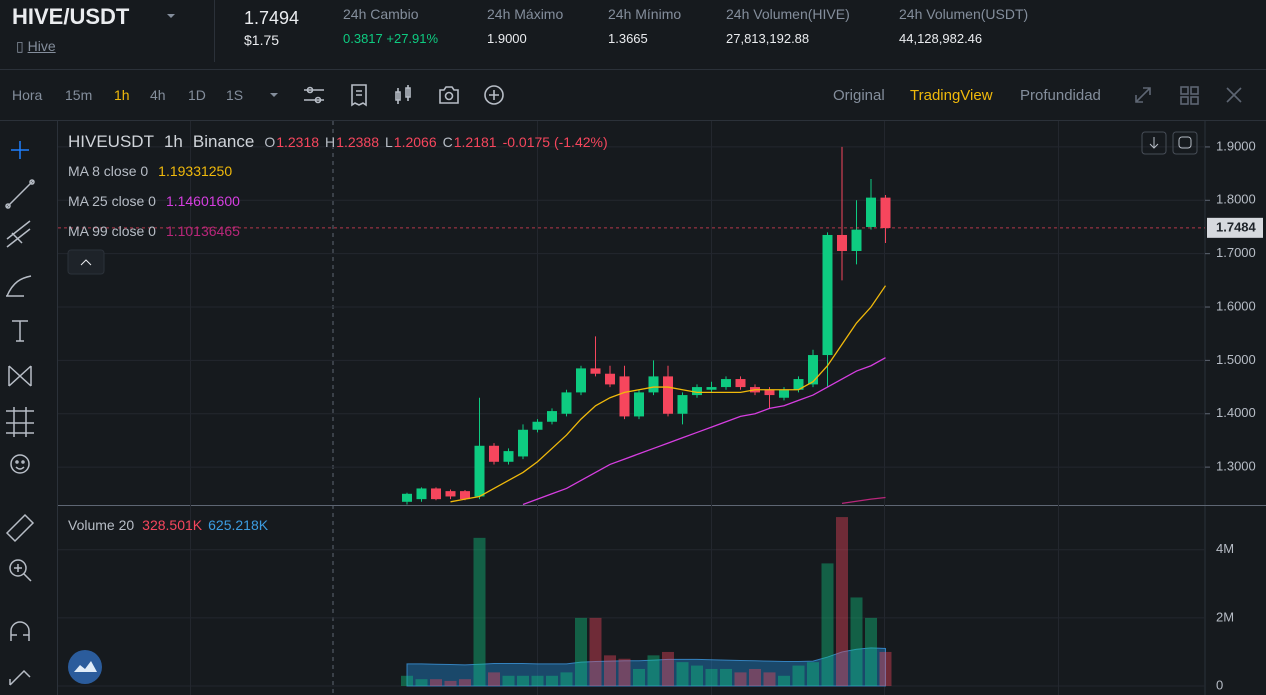 Image resolution: width=1266 pixels, height=695 pixels. I want to click on interval: 4h, so click(158, 95).